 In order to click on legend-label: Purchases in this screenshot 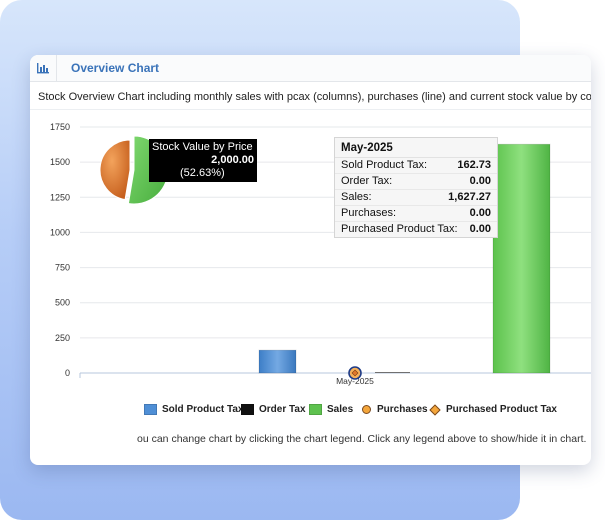, I will do `click(402, 409)`.